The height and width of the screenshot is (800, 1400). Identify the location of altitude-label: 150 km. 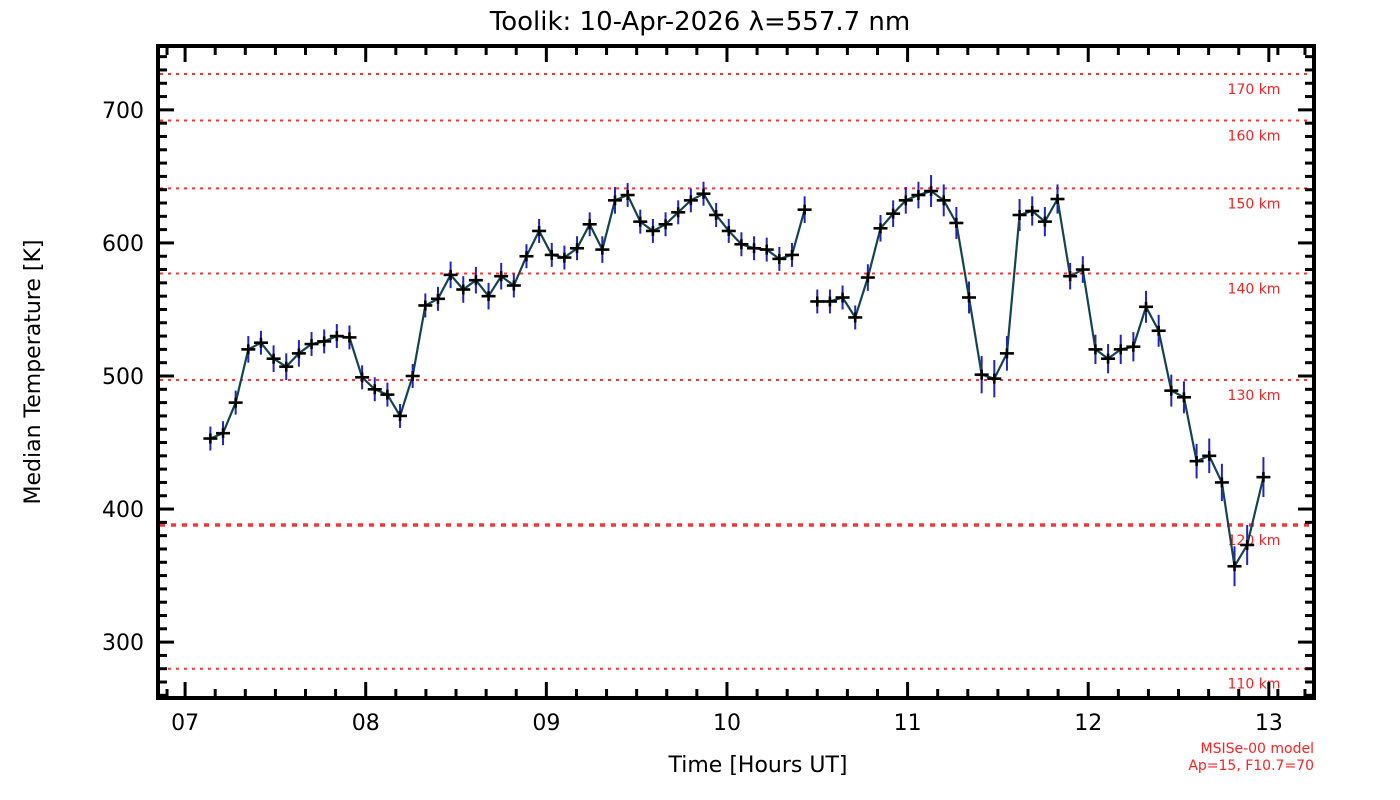
(1254, 204).